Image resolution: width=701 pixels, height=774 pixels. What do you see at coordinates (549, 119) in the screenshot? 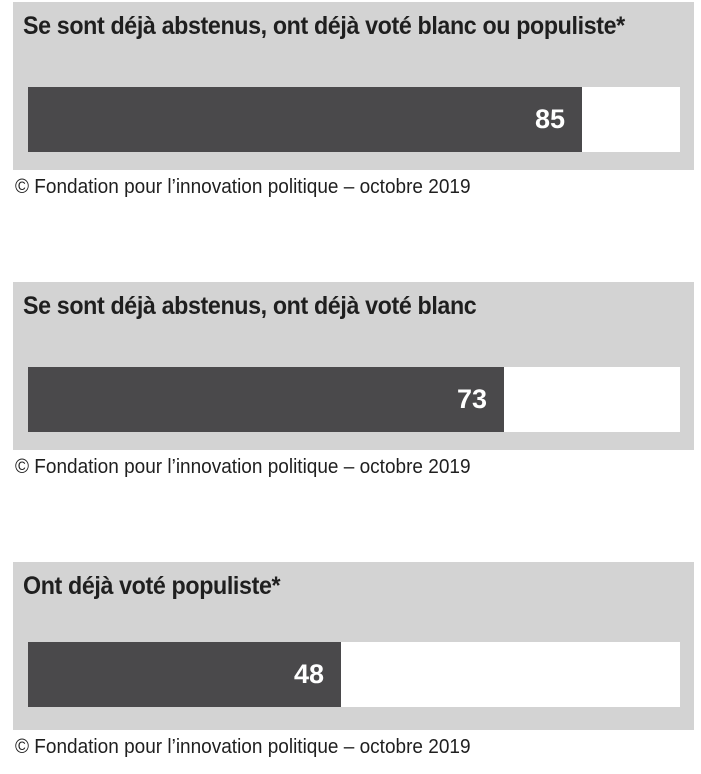
I see `bar-value-label: 85` at bounding box center [549, 119].